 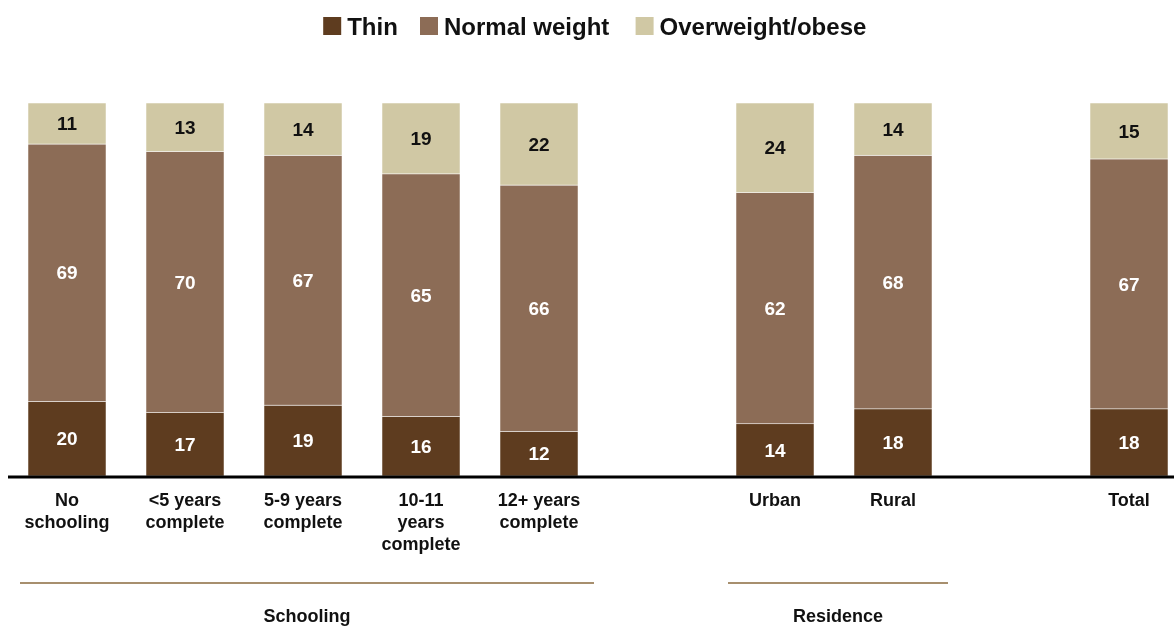 What do you see at coordinates (67, 439) in the screenshot?
I see `data-label: 20` at bounding box center [67, 439].